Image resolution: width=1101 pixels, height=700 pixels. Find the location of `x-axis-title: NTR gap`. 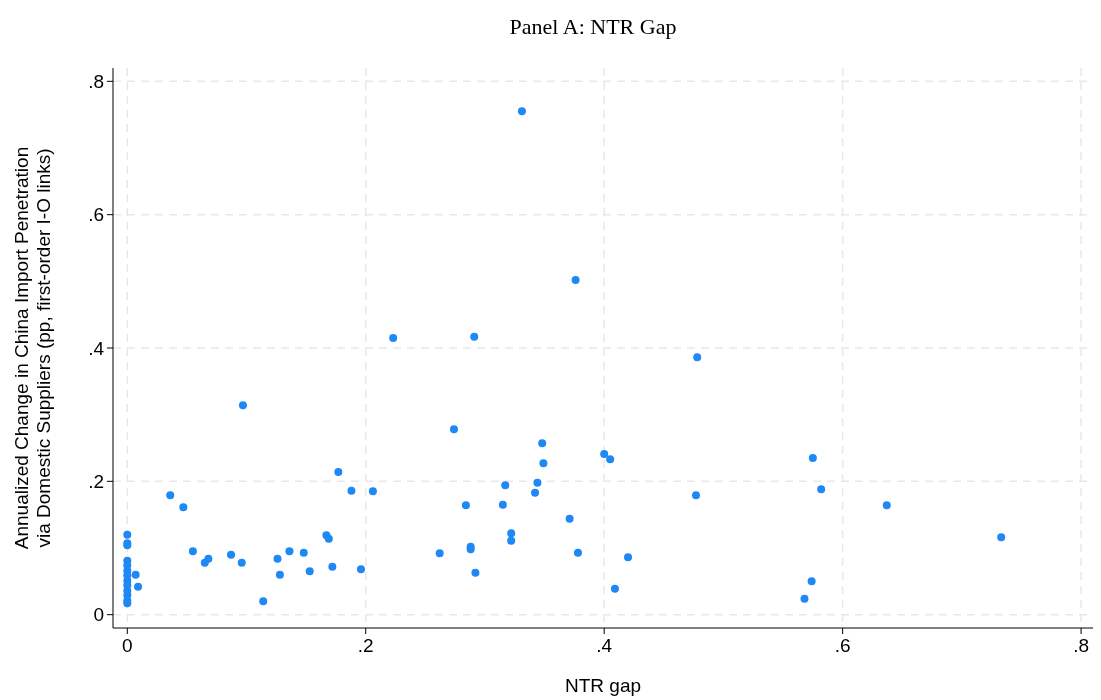

x-axis-title: NTR gap is located at coordinates (603, 685).